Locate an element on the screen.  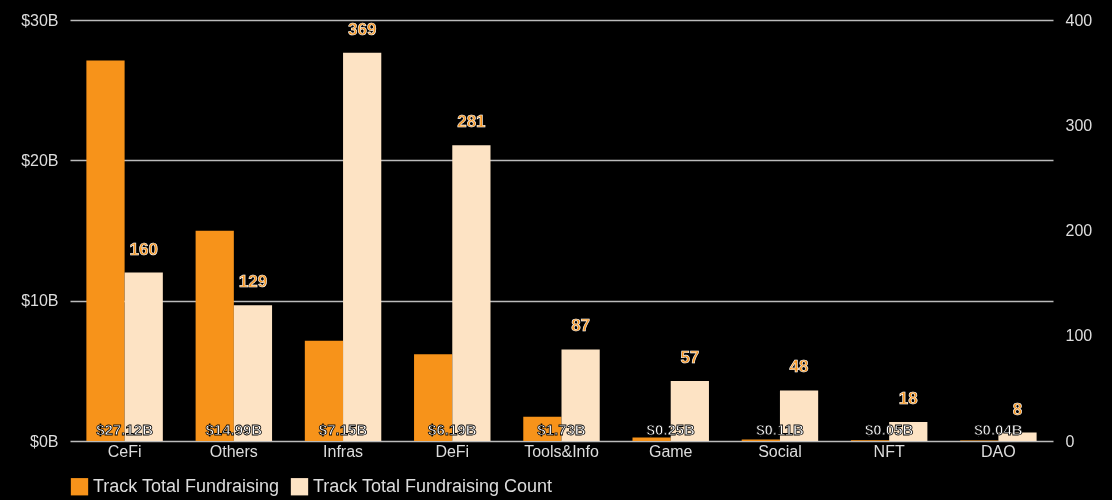
data-label: $0.05B is located at coordinates (889, 429).